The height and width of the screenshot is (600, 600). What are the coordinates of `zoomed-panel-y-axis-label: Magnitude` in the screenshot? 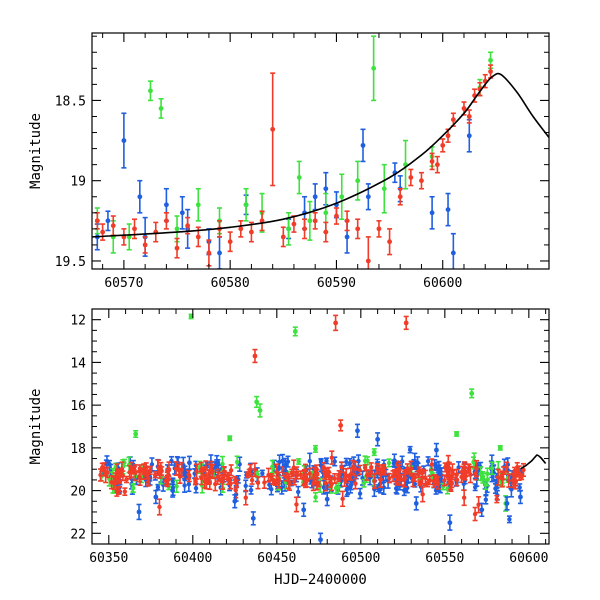 It's located at (36, 151).